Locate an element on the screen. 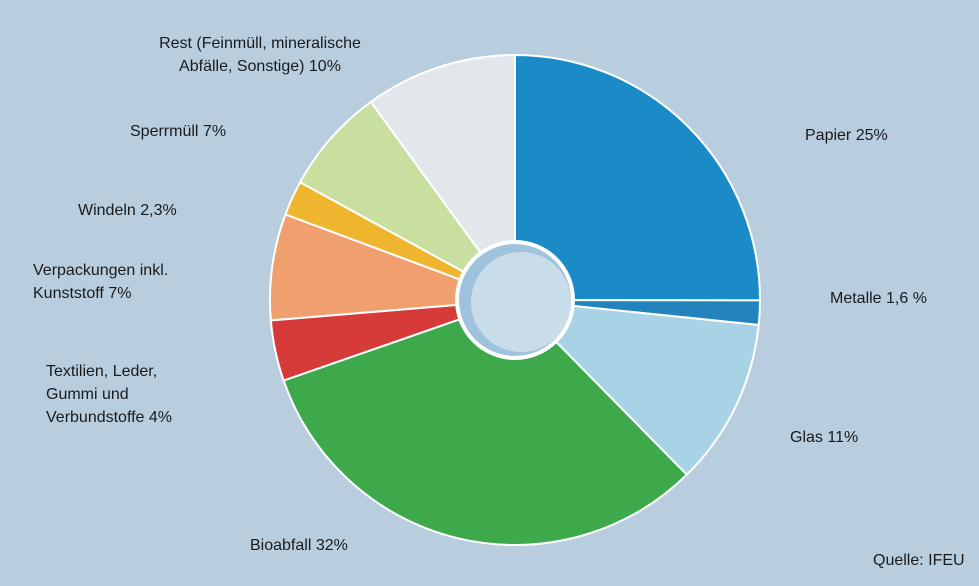 Image resolution: width=979 pixels, height=586 pixels. slice-label: Verpackungen inkl. Kunststoff 7% is located at coordinates (115, 282).